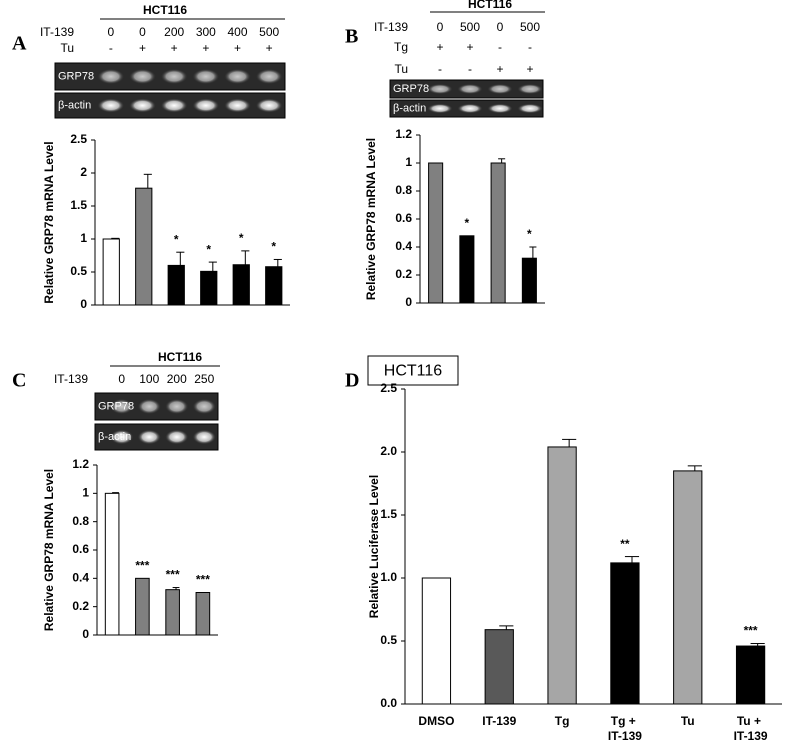  What do you see at coordinates (19, 44) in the screenshot?
I see `panel-letter: A` at bounding box center [19, 44].